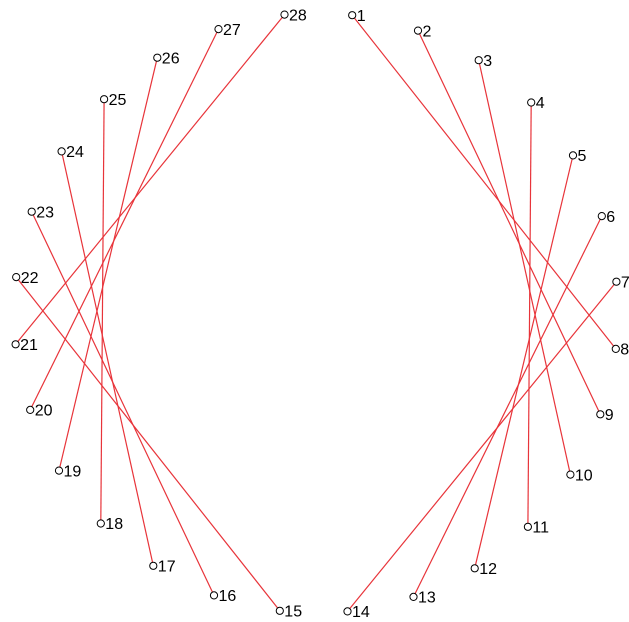 The height and width of the screenshot is (622, 629). Describe the element at coordinates (427, 598) in the screenshot. I see `node-label: 13` at that location.